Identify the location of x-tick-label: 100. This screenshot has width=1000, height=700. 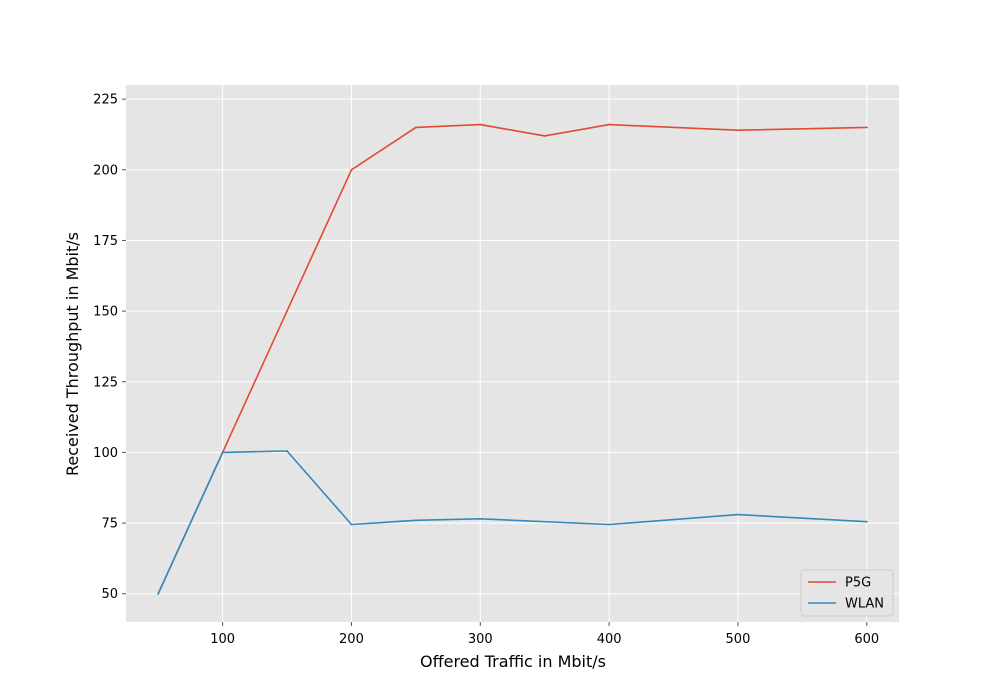
(222, 639).